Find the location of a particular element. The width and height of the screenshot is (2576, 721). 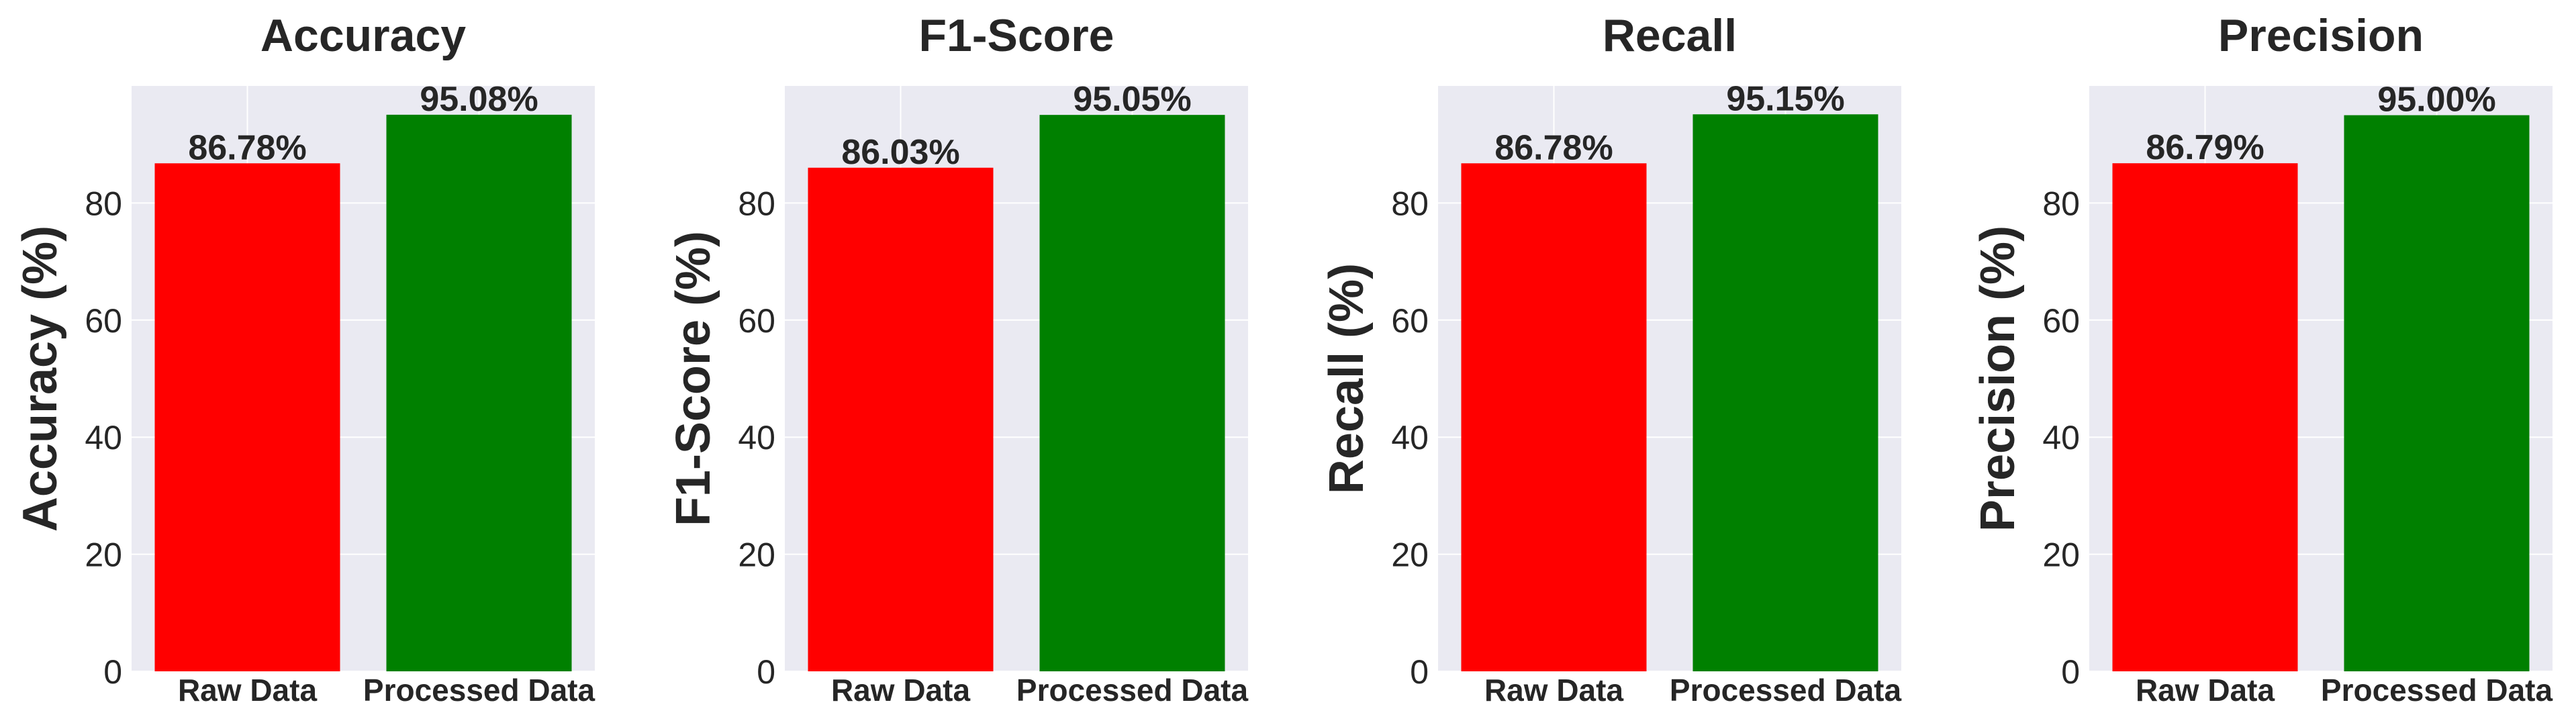

bar-precision-raw-data is located at coordinates (2205, 418).